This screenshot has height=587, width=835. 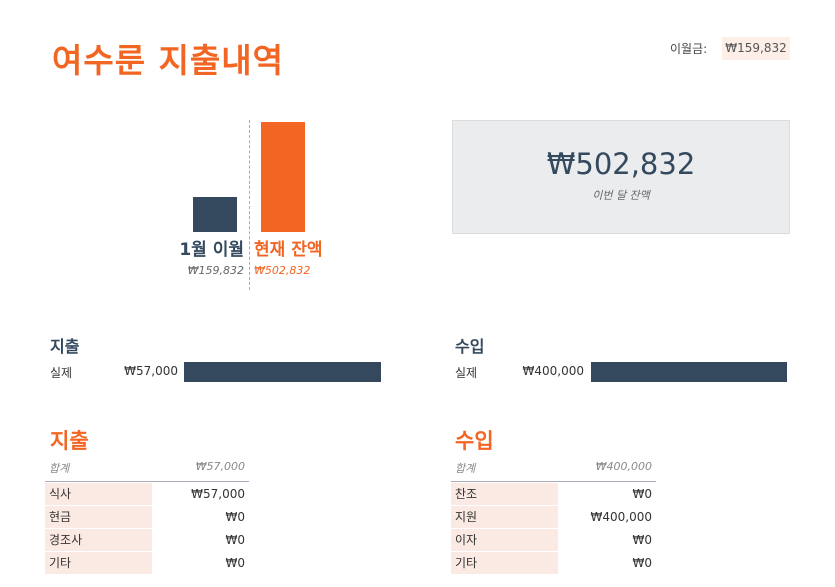 What do you see at coordinates (211, 250) in the screenshot?
I see `category-label: 1월 이월` at bounding box center [211, 250].